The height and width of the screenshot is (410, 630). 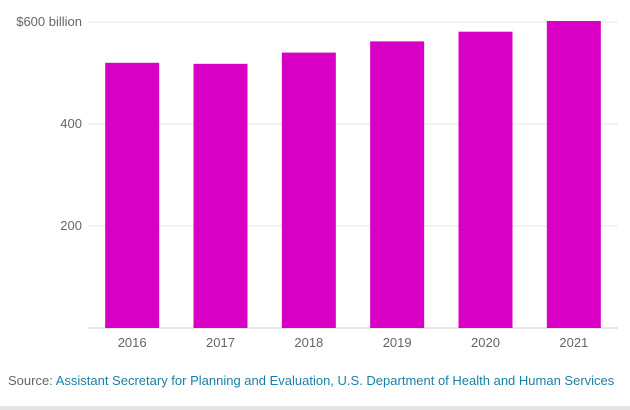 What do you see at coordinates (397, 342) in the screenshot?
I see `x-tick-label: 2019` at bounding box center [397, 342].